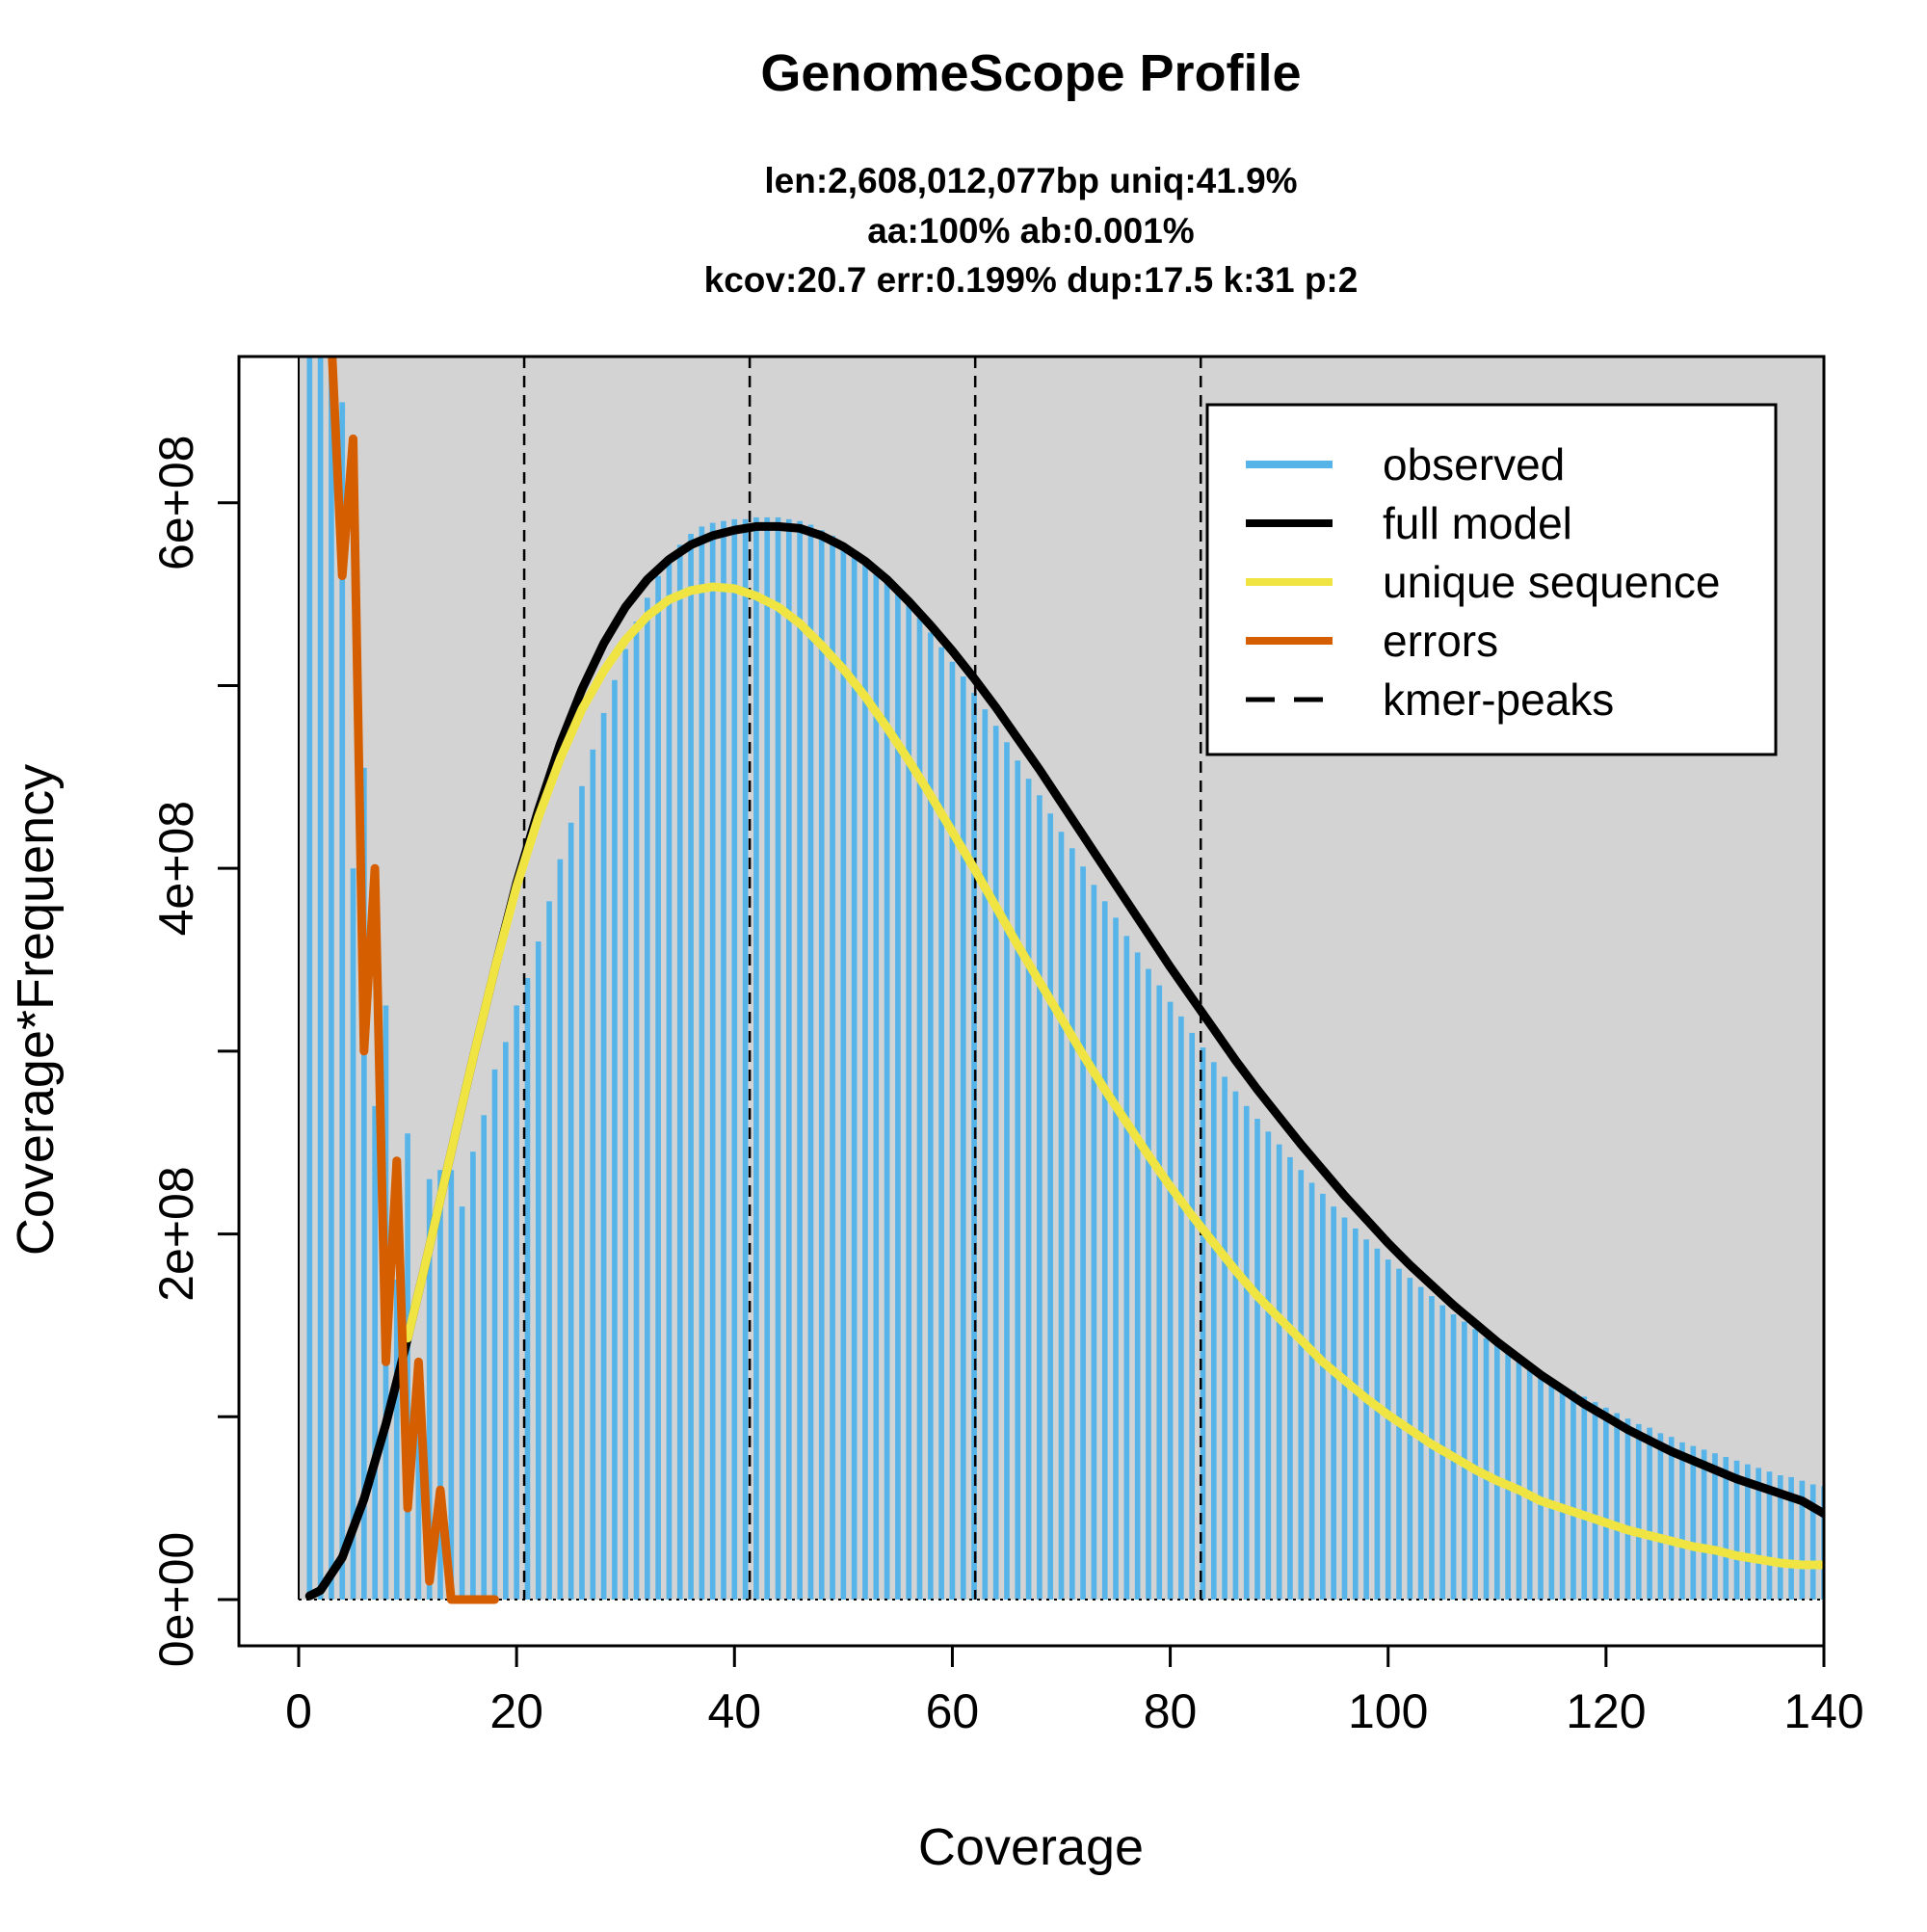  Describe the element at coordinates (414, 980) in the screenshot. I see `errors-line` at that location.